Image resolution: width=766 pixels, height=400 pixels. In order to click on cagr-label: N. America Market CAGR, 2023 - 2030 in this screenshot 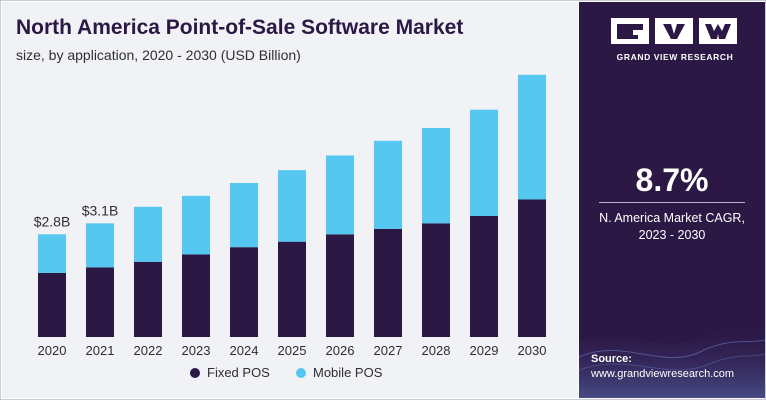, I will do `click(672, 227)`.